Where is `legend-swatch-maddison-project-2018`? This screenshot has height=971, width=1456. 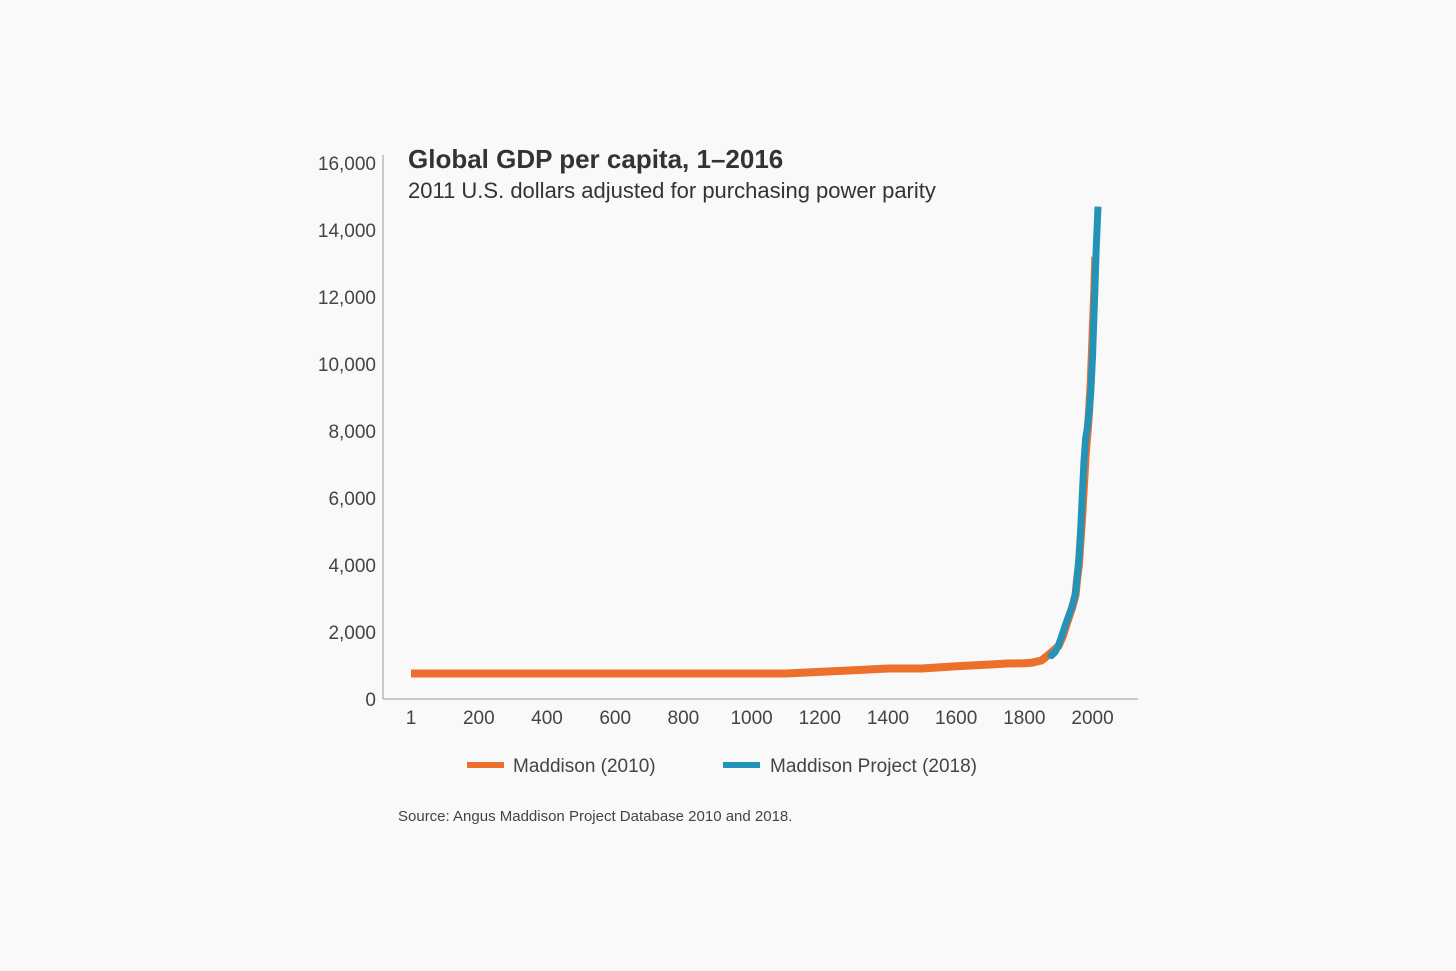 legend-swatch-maddison-project-2018 is located at coordinates (741, 765).